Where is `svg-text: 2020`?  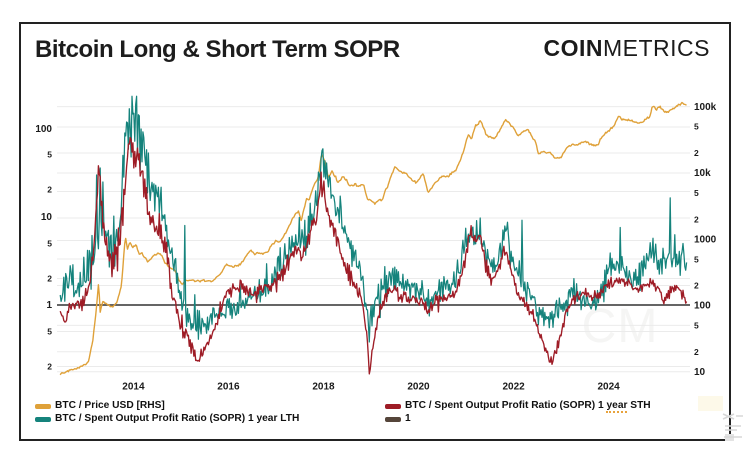
svg-text: 2020 is located at coordinates (418, 387).